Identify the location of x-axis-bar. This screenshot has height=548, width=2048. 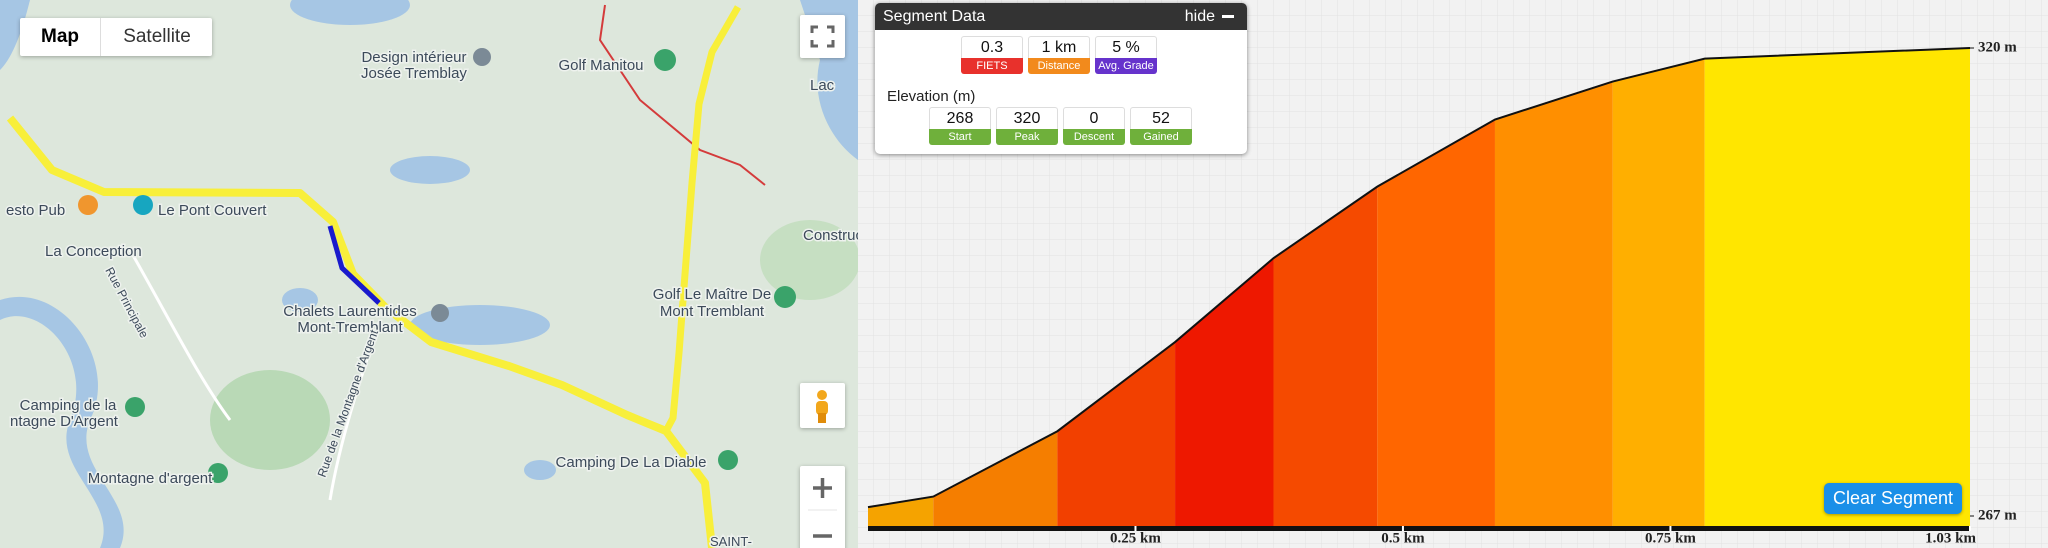
(1419, 528).